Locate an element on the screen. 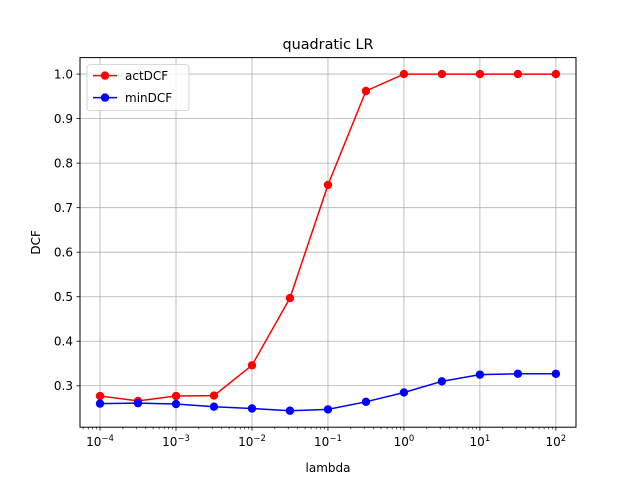 The height and width of the screenshot is (480, 640). x-tick-label: 10⁻¹ is located at coordinates (328, 441).